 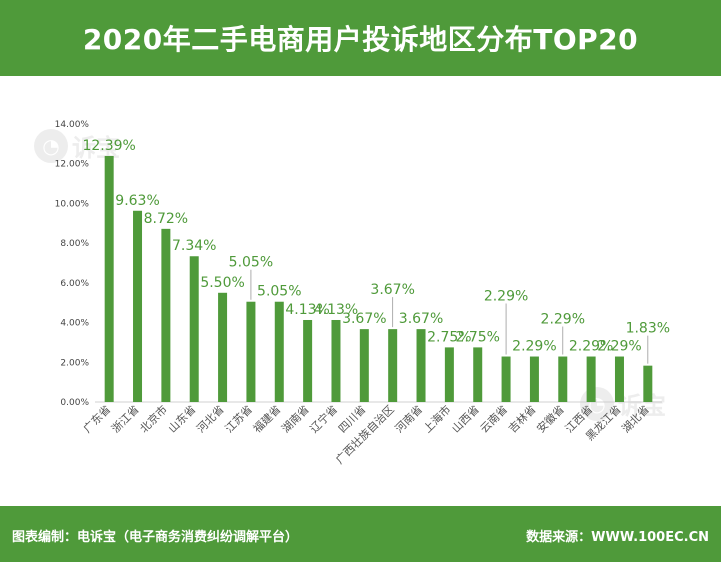 What do you see at coordinates (295, 419) in the screenshot?
I see `x-tick-label: 湖南省` at bounding box center [295, 419].